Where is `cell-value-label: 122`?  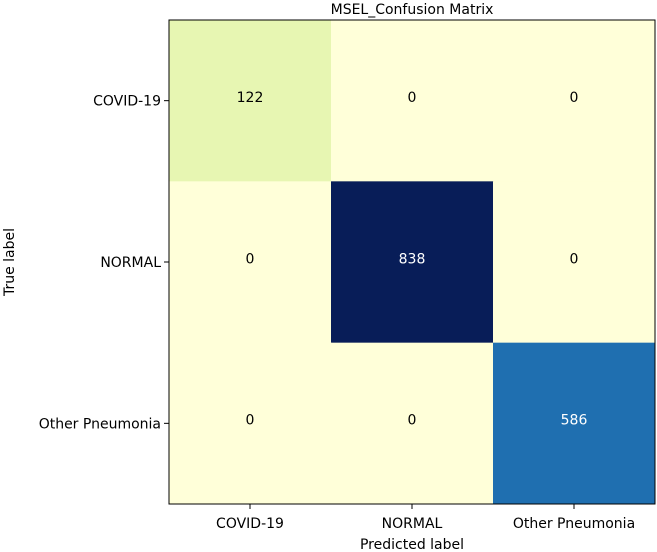 cell-value-label: 122 is located at coordinates (250, 98).